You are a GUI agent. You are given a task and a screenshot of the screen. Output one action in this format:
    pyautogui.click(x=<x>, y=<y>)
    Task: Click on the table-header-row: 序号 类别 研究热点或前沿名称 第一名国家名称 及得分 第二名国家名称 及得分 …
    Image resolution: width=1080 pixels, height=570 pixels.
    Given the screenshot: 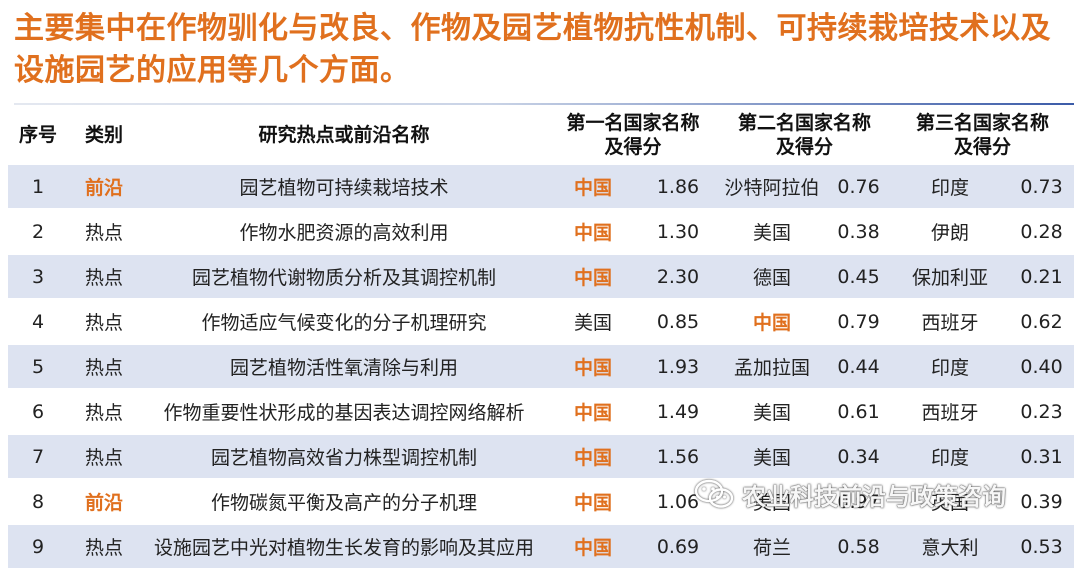 What is the action you would take?
    pyautogui.click(x=541, y=135)
    